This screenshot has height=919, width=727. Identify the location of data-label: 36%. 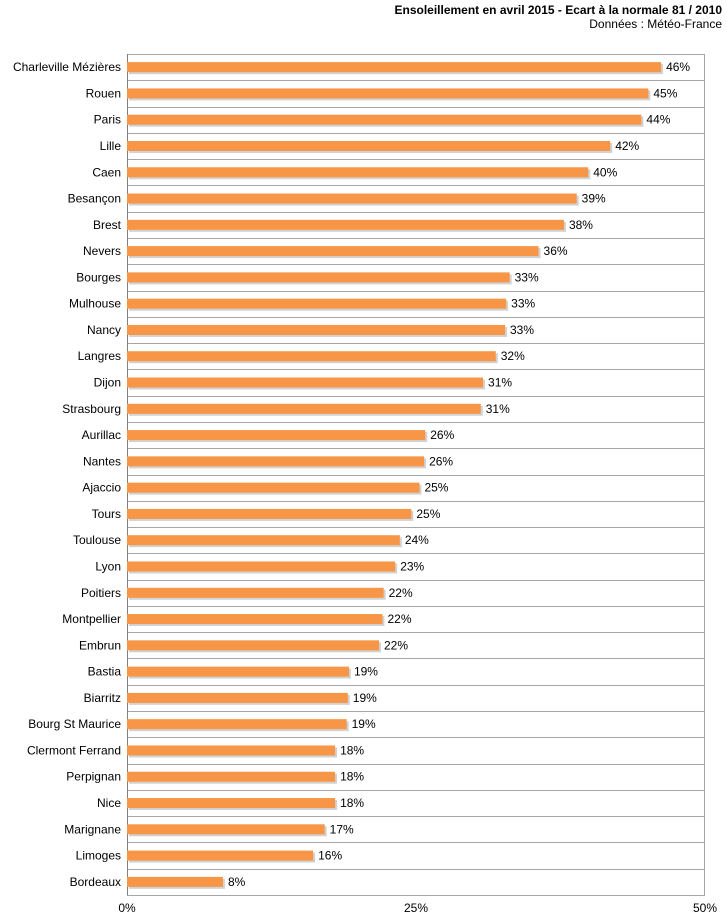
(556, 251).